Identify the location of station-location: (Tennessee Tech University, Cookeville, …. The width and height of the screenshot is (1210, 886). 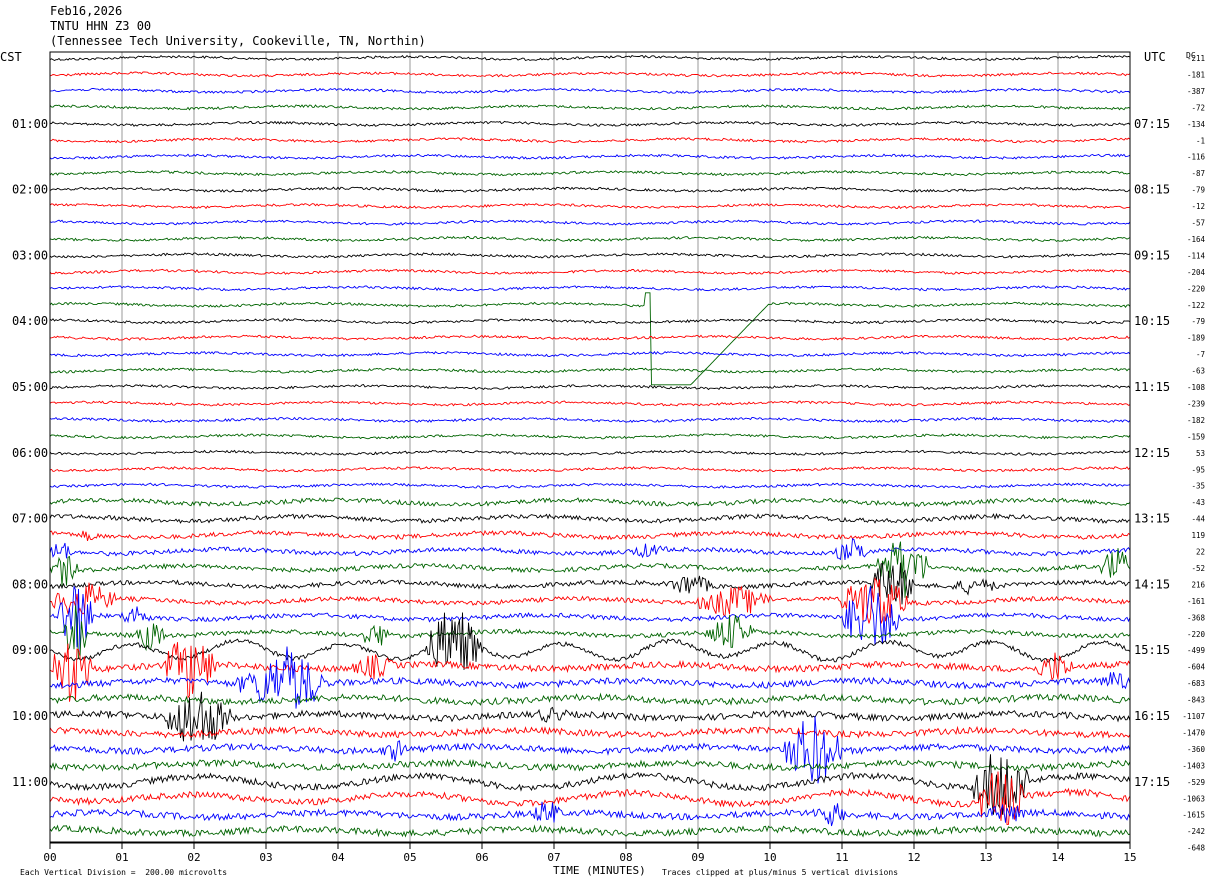
(238, 41).